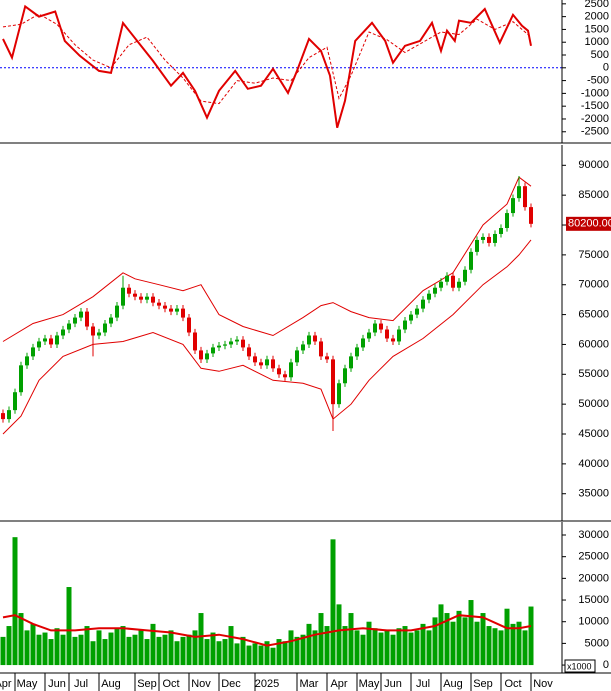 The image size is (611, 691). What do you see at coordinates (606, 665) in the screenshot?
I see `y-tick-label: 0` at bounding box center [606, 665].